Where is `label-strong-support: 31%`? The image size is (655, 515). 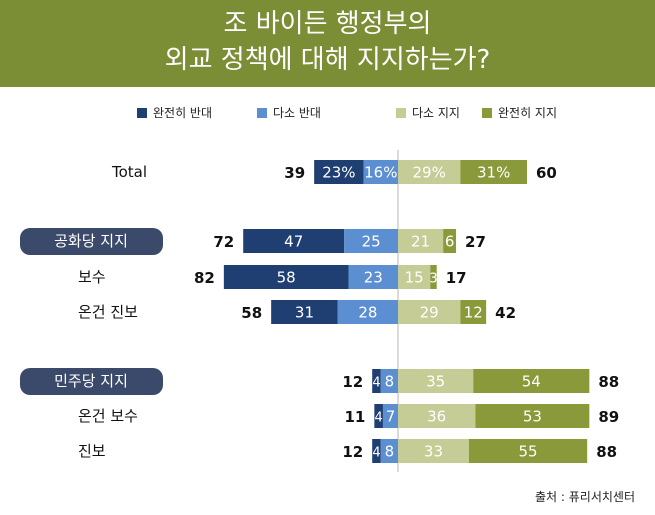 label-strong-support: 31% is located at coordinates (493, 173).